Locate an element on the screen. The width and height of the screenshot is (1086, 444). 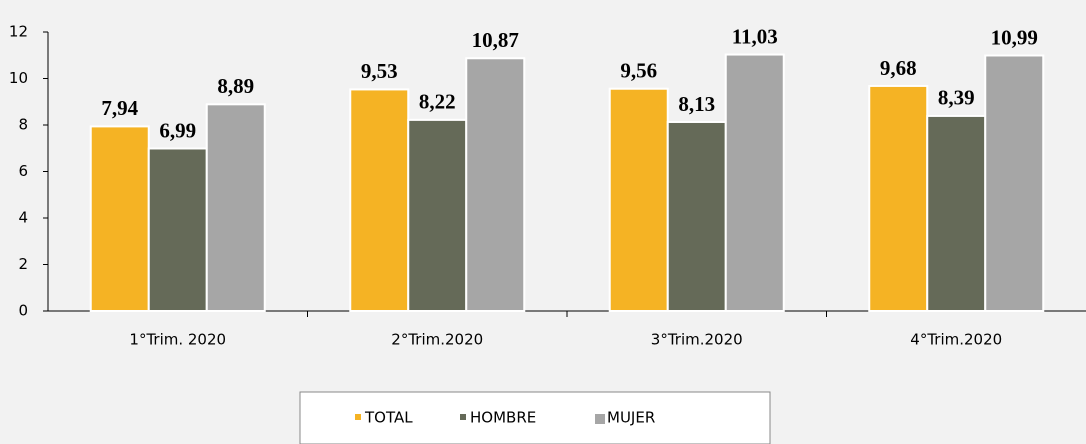
legend-box is located at coordinates (535, 417).